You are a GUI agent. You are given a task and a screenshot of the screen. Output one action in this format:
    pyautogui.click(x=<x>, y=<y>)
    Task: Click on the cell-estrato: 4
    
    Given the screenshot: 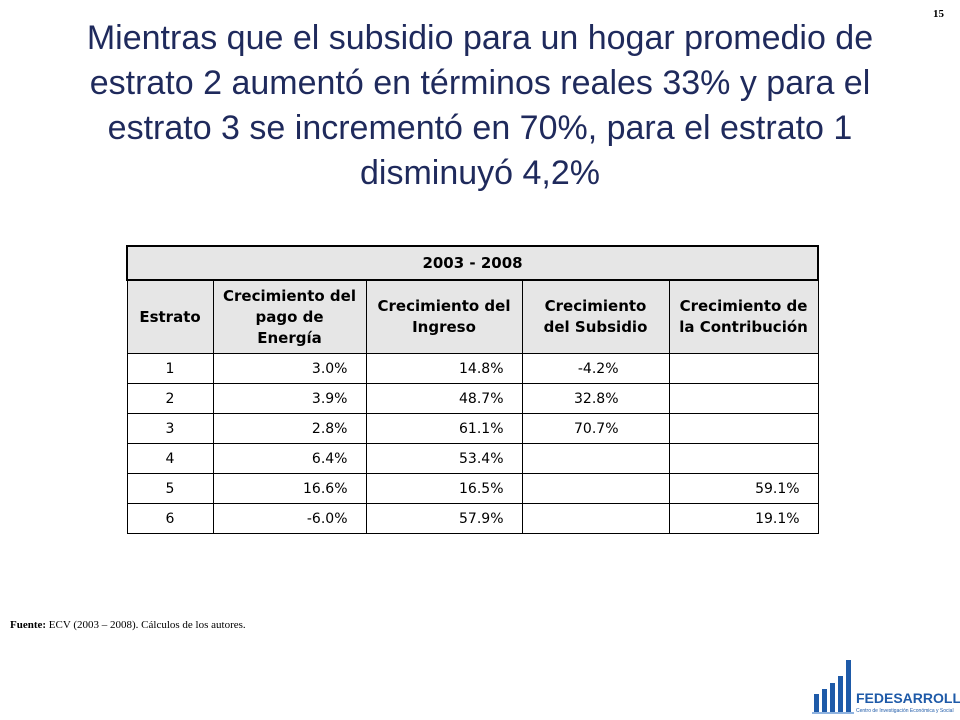 What is the action you would take?
    pyautogui.click(x=170, y=458)
    